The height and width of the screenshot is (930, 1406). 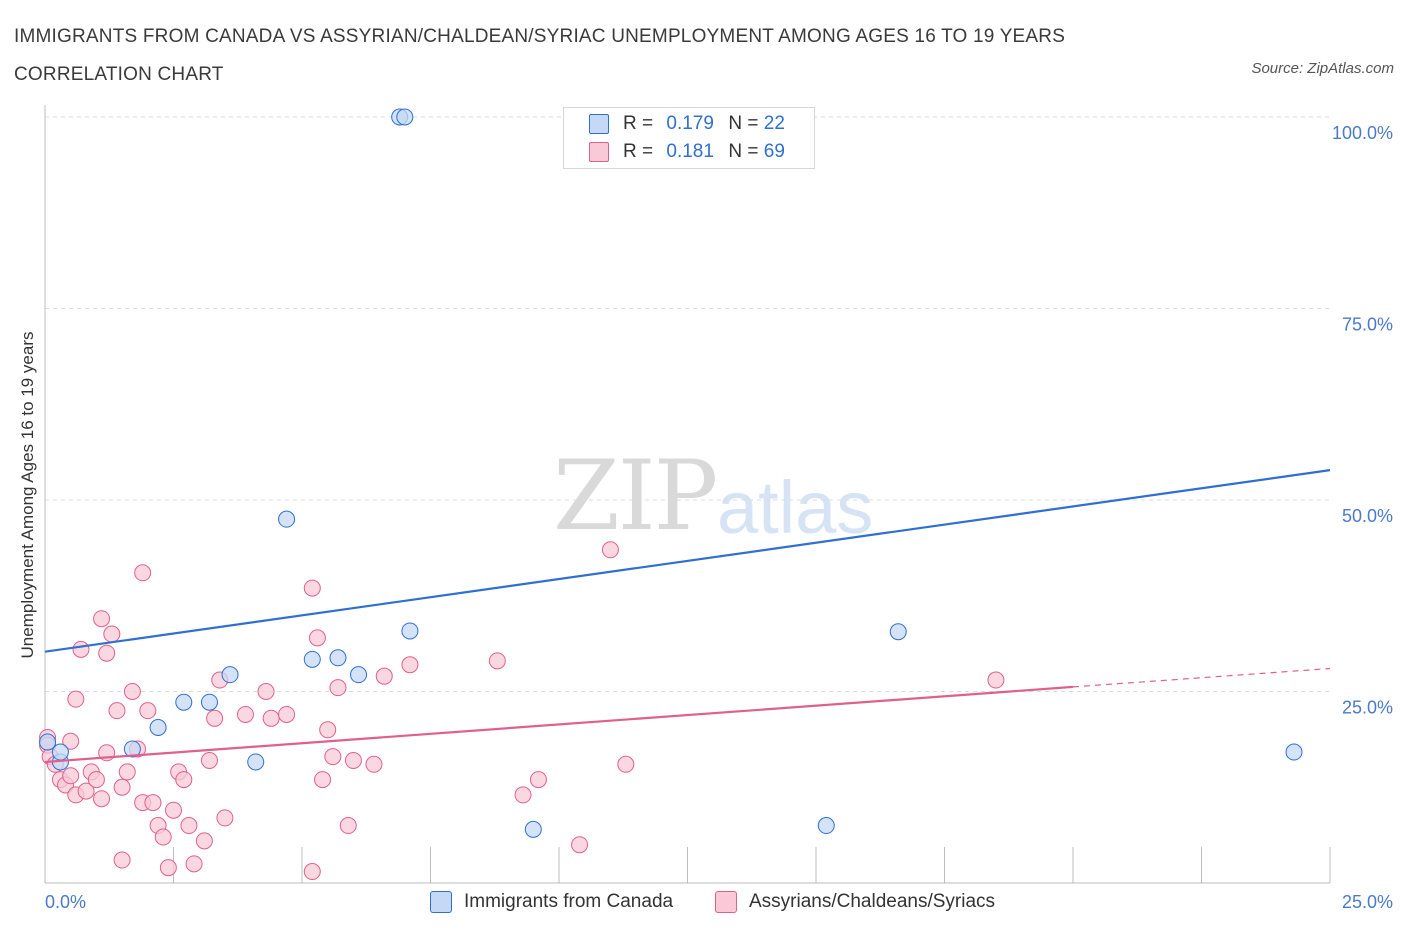 I want to click on stats-legend: R = 0.179 N = 22 R = 0.181 N = 69, so click(x=689, y=138).